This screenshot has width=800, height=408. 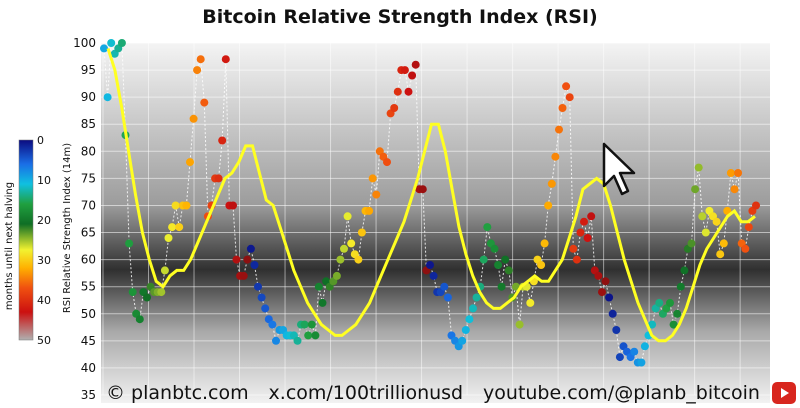 What do you see at coordinates (44, 300) in the screenshot?
I see `colorbar-tick-label: 40` at bounding box center [44, 300].